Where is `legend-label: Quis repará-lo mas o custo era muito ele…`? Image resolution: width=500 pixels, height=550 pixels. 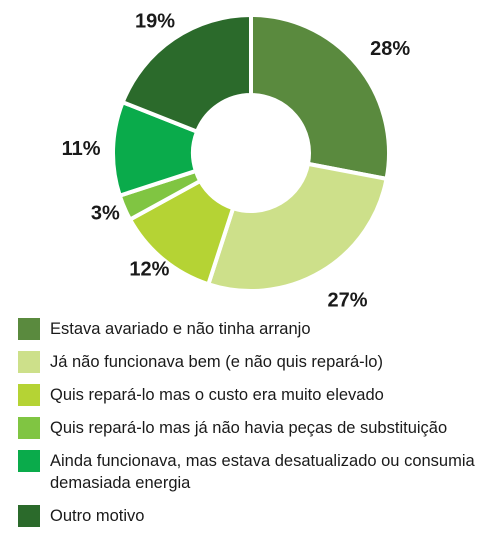
legend-label: Quis repará-lo mas o custo era muito ele… is located at coordinates (217, 395).